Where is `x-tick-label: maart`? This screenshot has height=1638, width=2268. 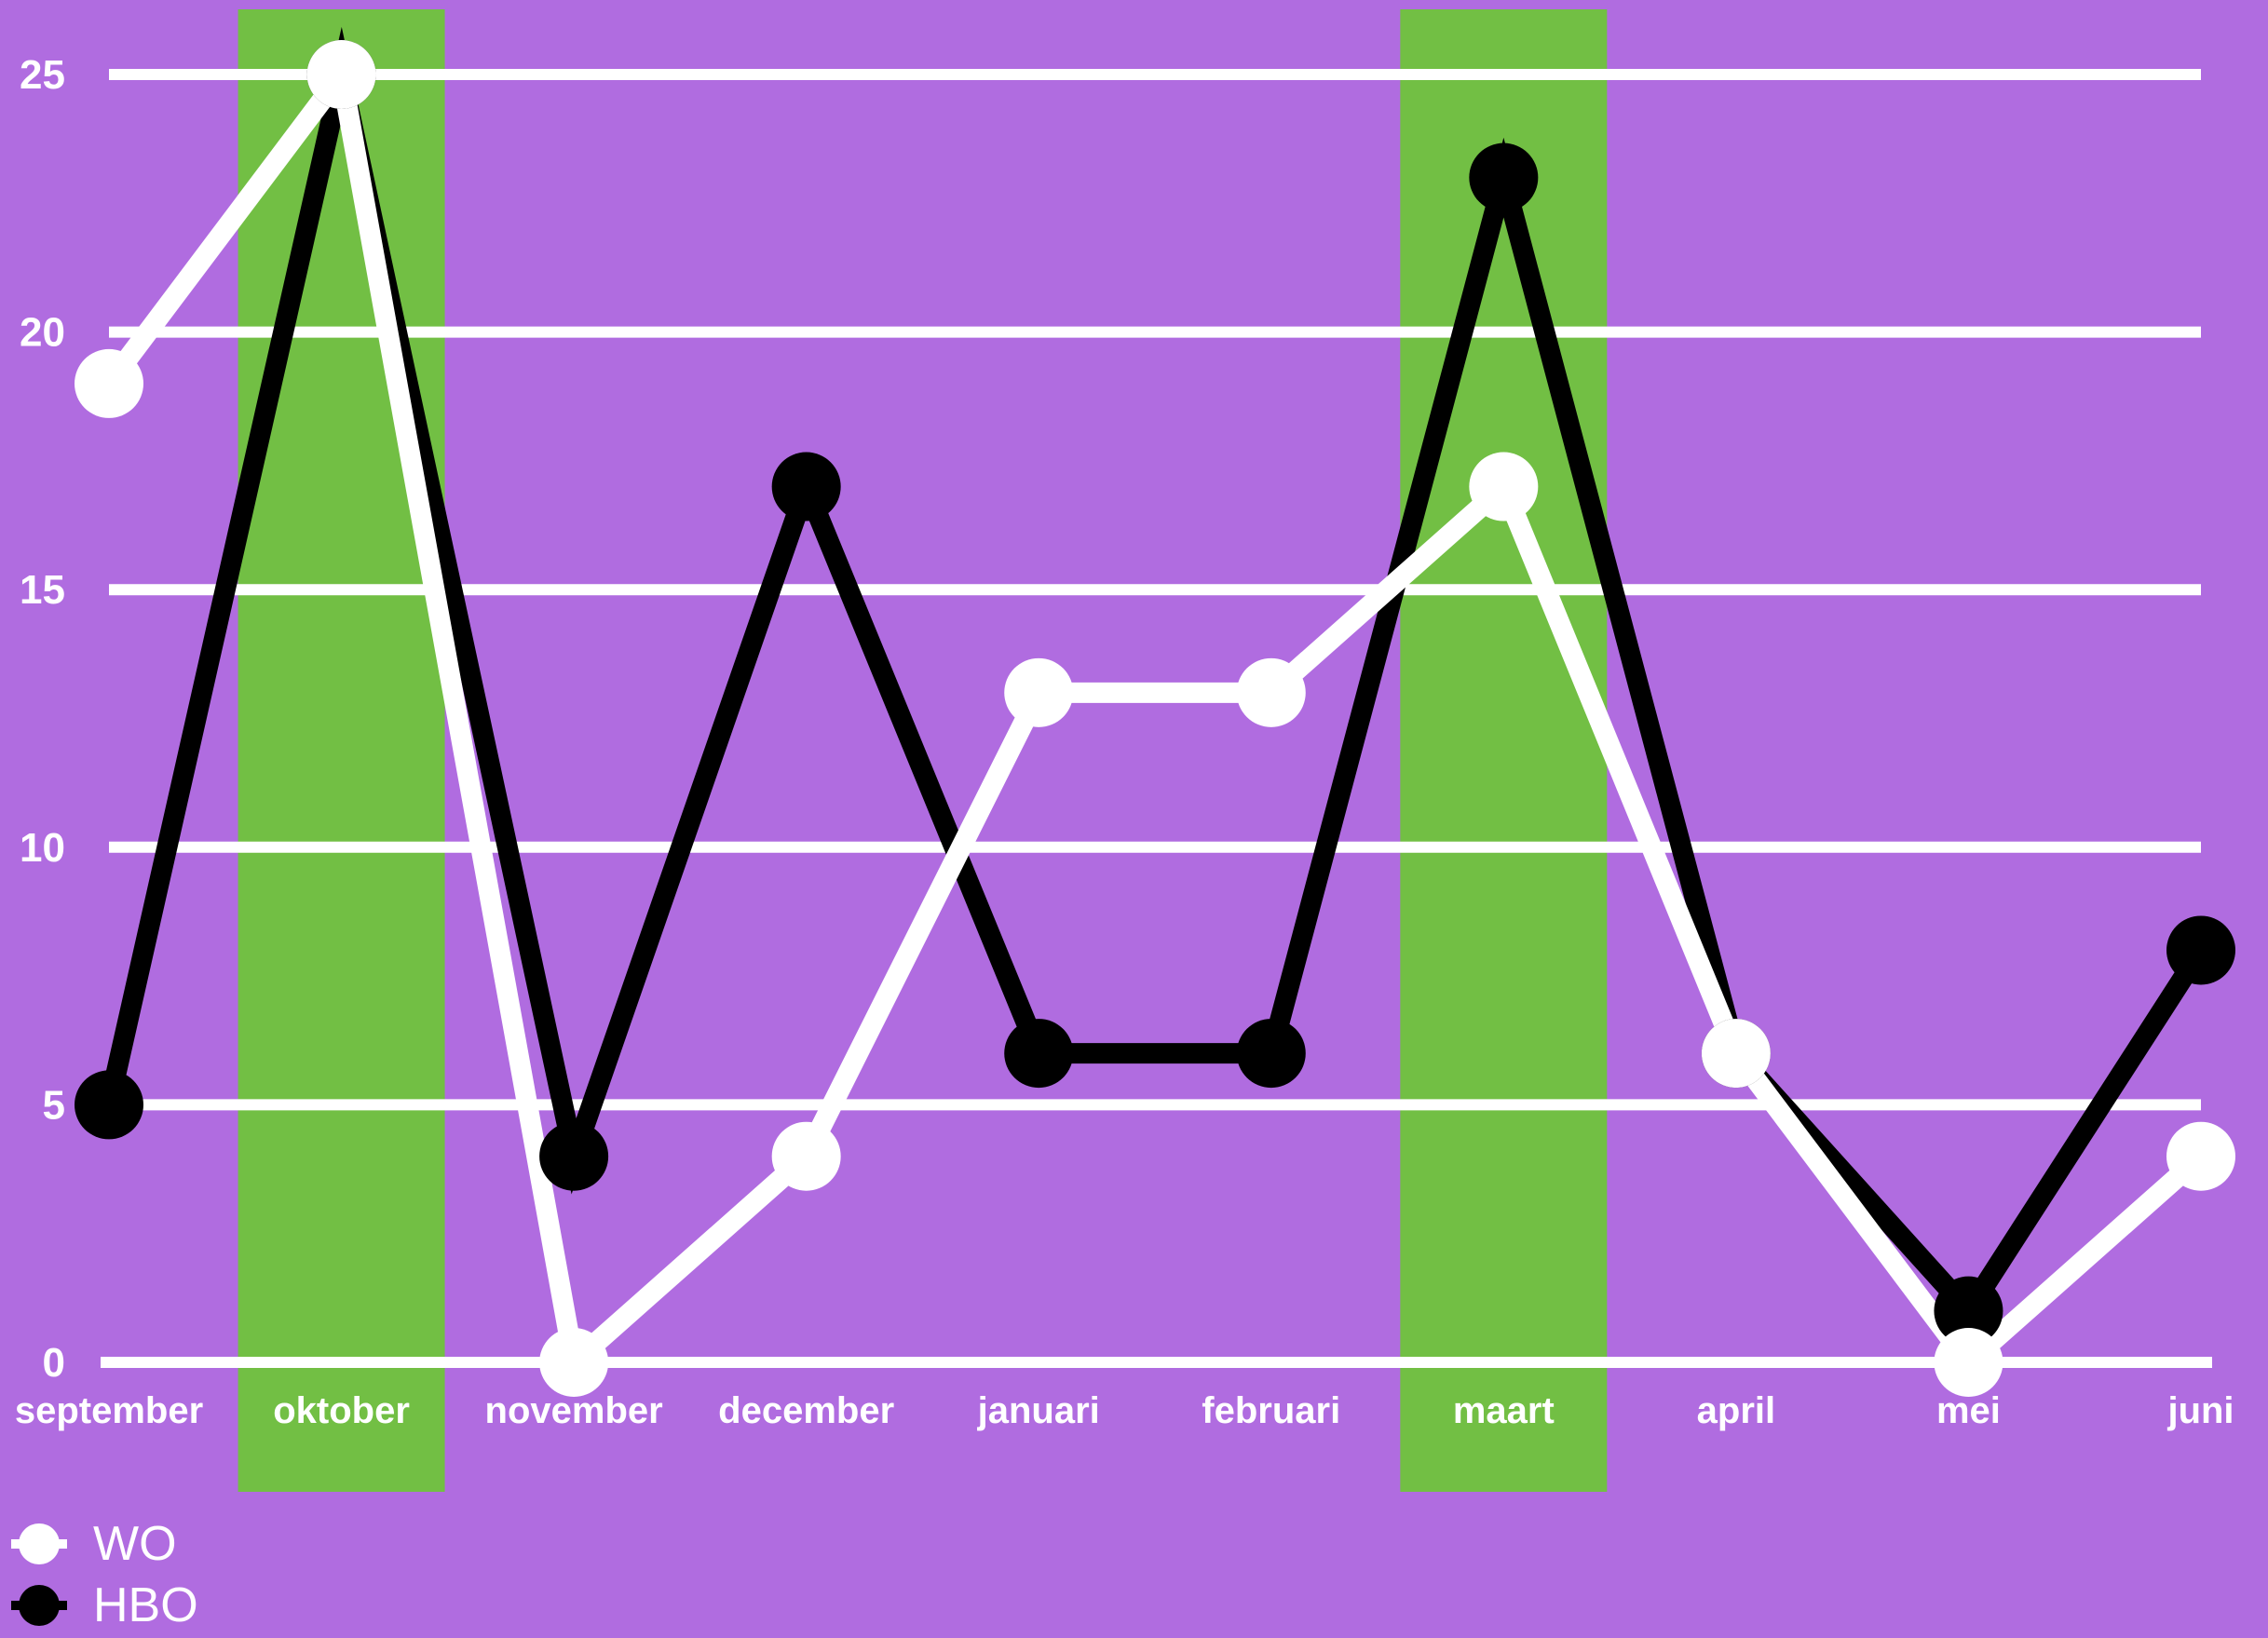 x-tick-label: maart is located at coordinates (1504, 1410).